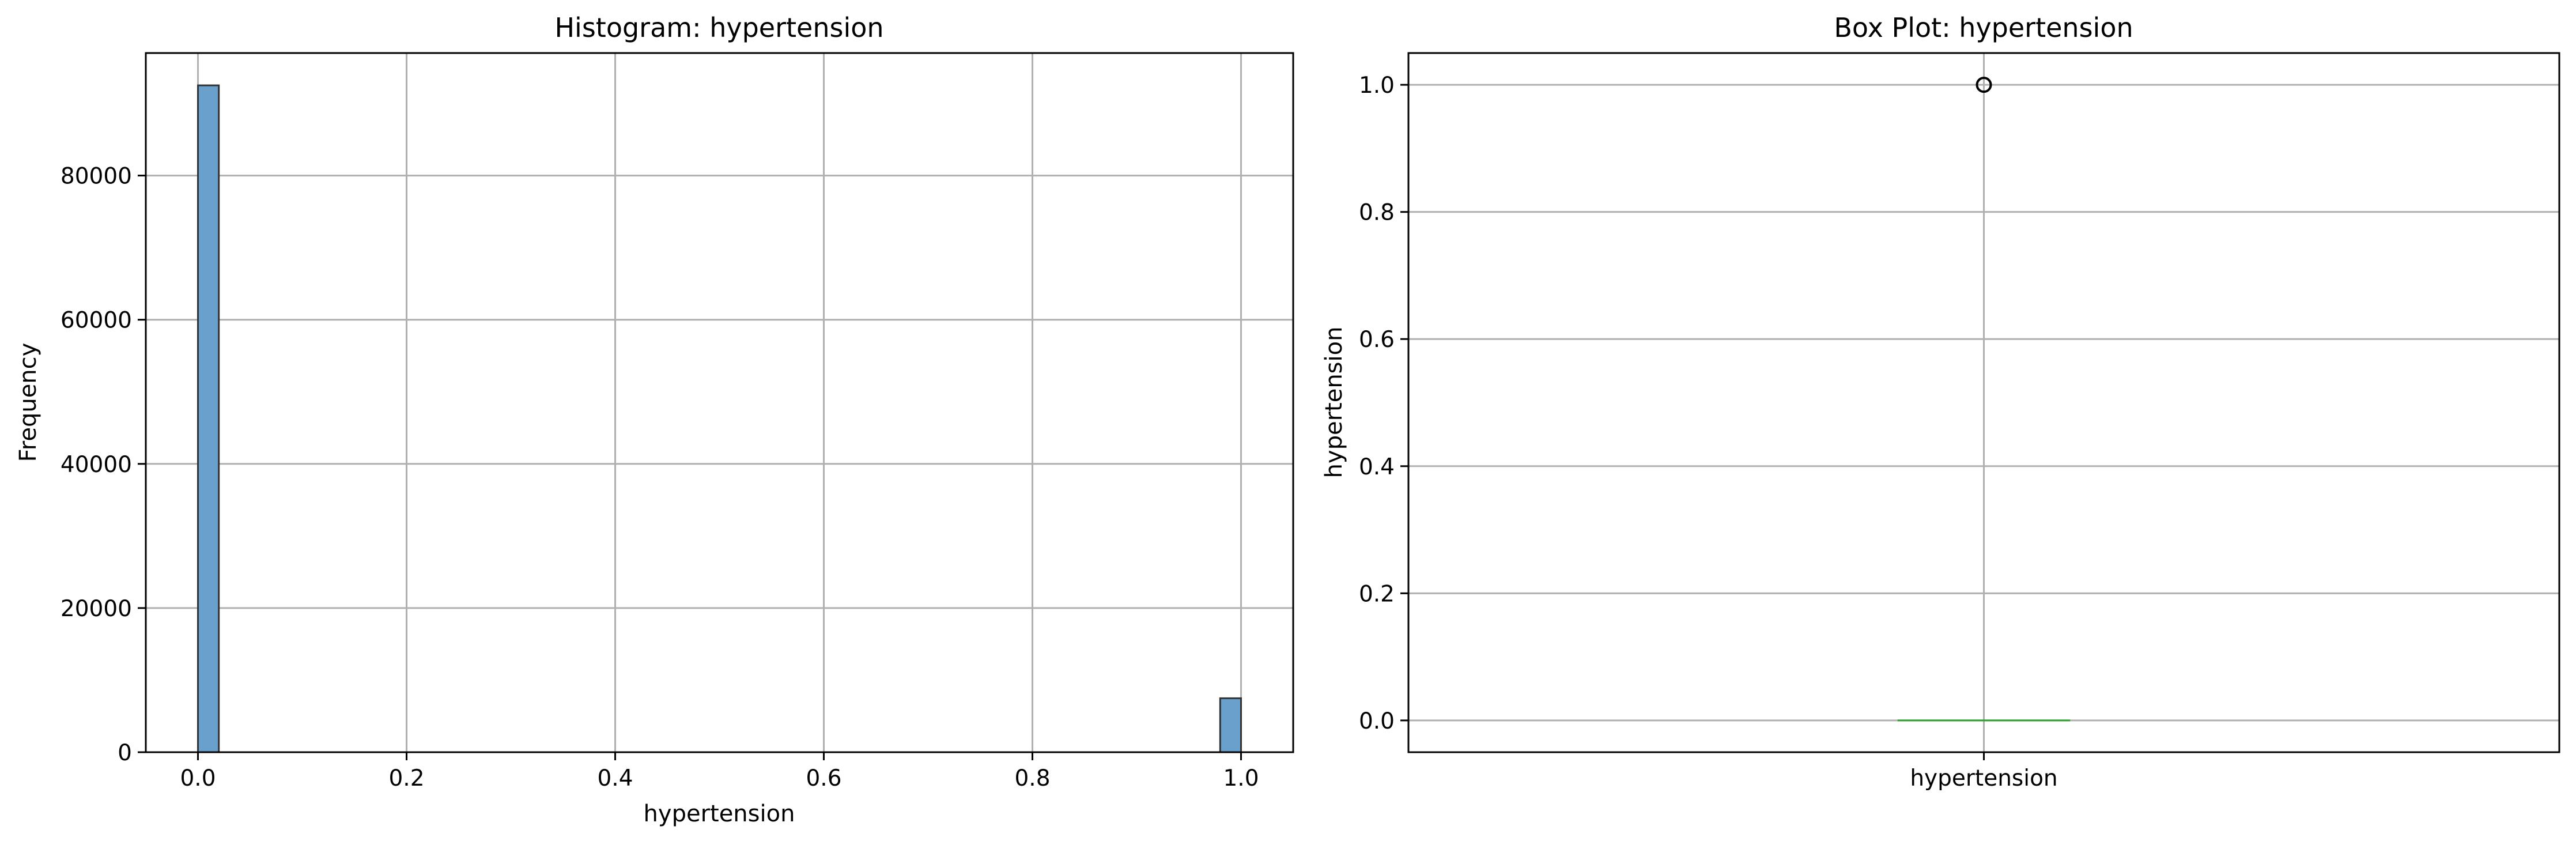 This screenshot has width=2576, height=845. I want to click on histogram-y-tick-label: 0, so click(125, 753).